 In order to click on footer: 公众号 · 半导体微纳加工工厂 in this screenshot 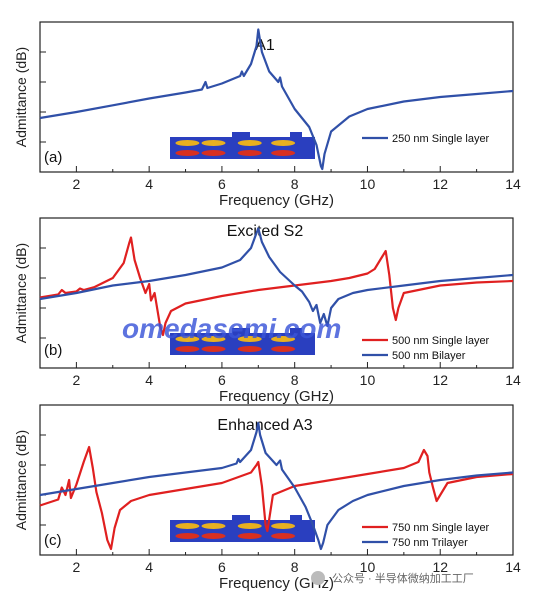, I will do `click(392, 578)`.